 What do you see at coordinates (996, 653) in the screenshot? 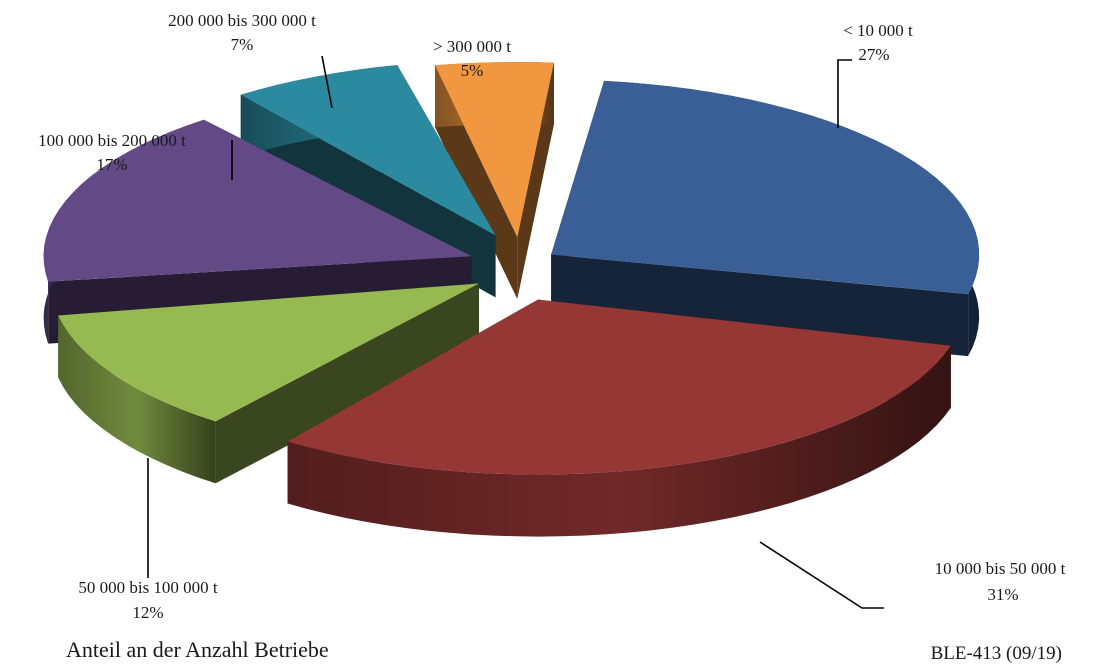
I see `source-note: BLE-413 (09/19)` at bounding box center [996, 653].